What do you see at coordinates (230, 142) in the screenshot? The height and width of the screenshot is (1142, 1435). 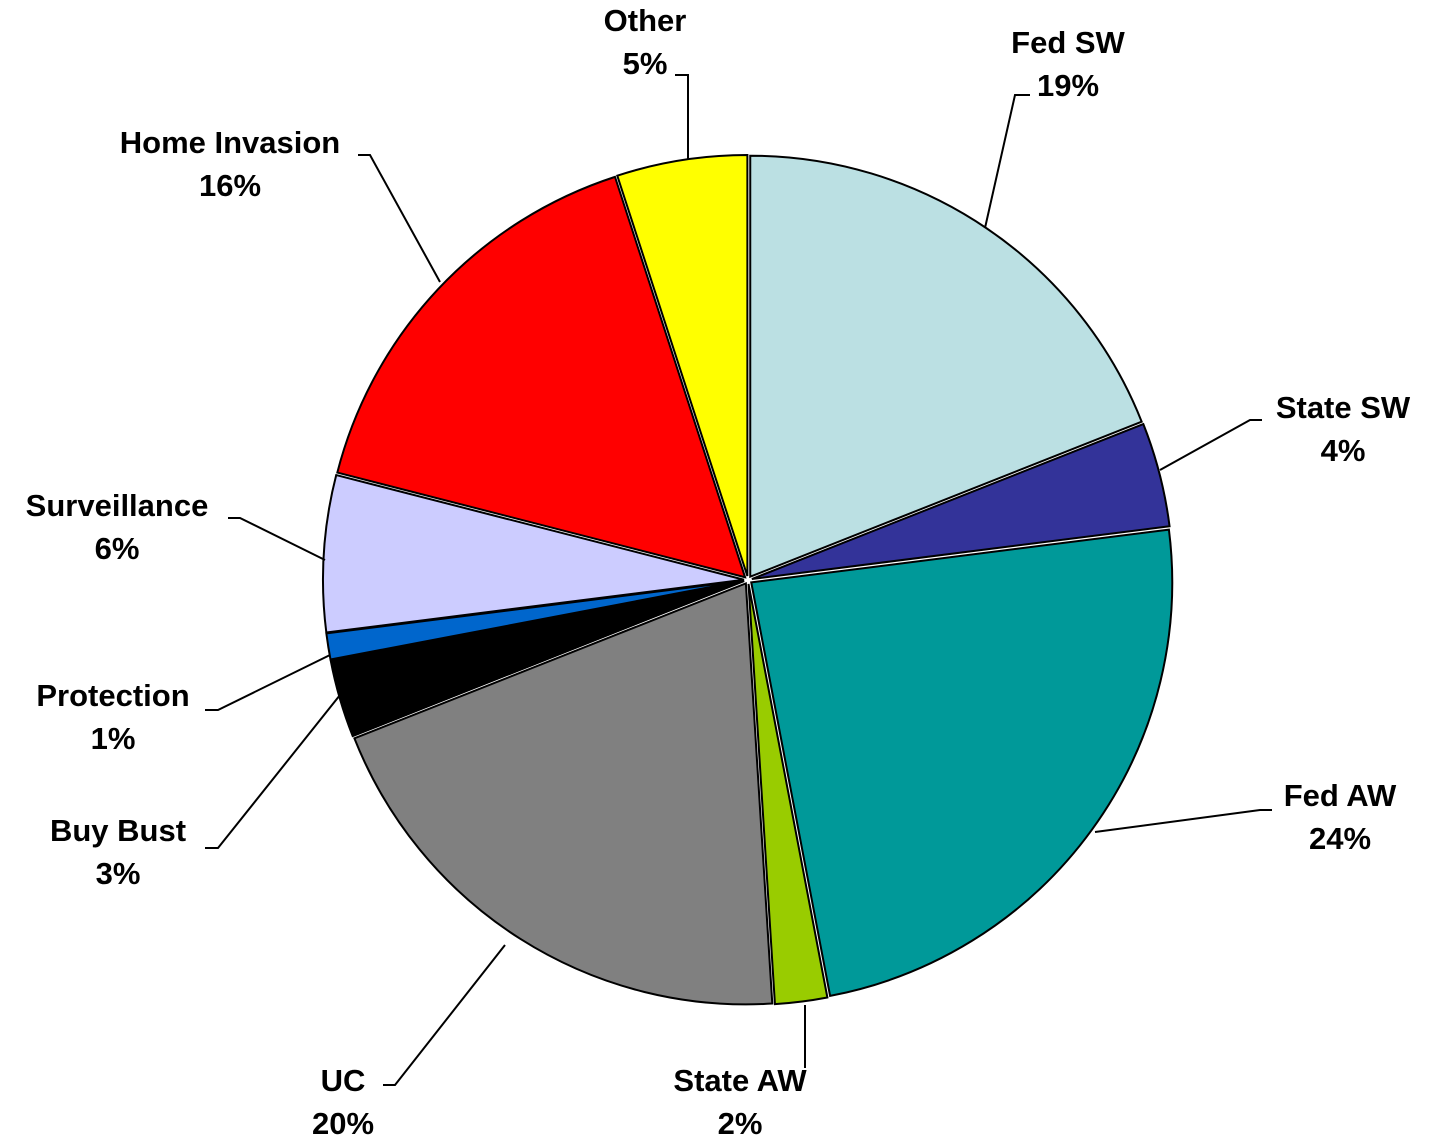 I see `slice-label: Home Invasion` at bounding box center [230, 142].